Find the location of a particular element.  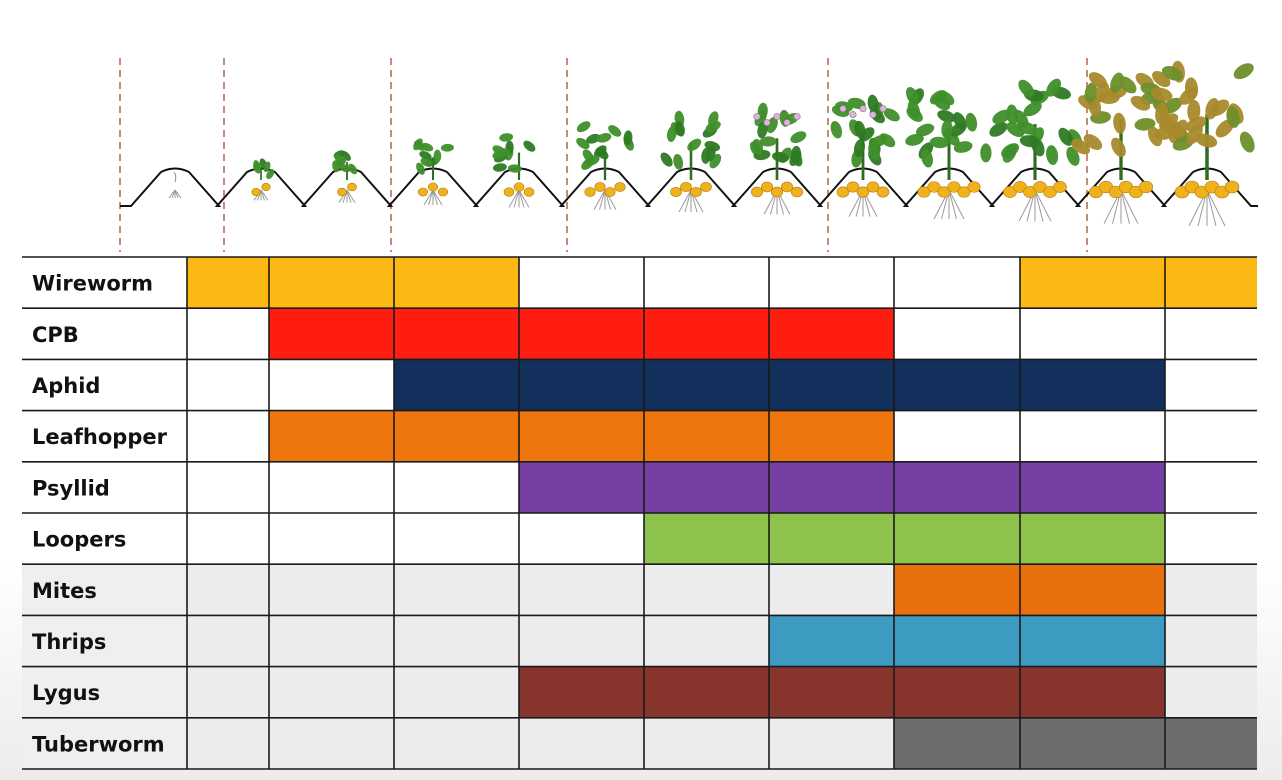

label-cell-cpb is located at coordinates (104, 334).